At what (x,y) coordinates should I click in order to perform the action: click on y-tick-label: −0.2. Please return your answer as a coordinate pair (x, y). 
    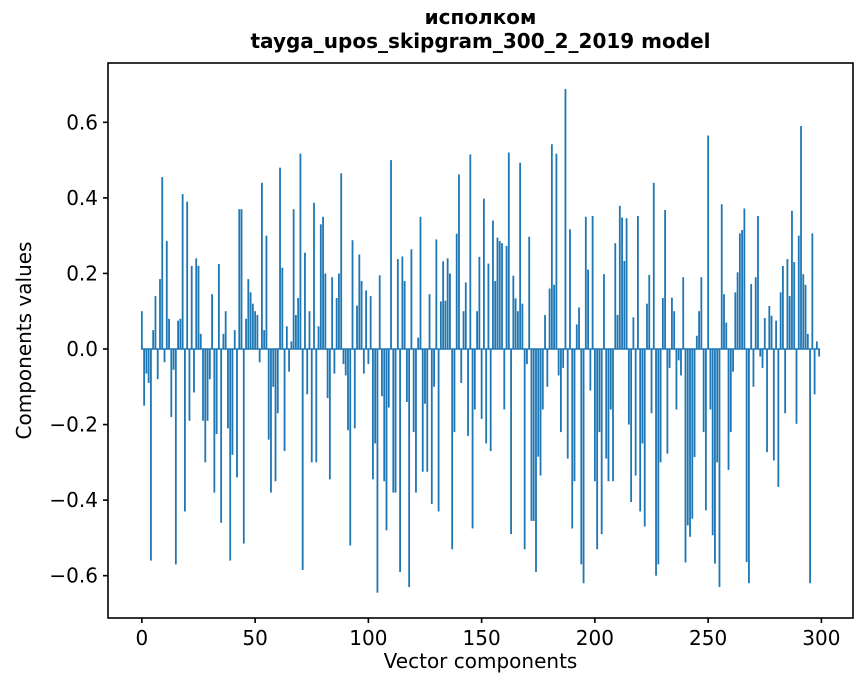
    Looking at the image, I should click on (73, 425).